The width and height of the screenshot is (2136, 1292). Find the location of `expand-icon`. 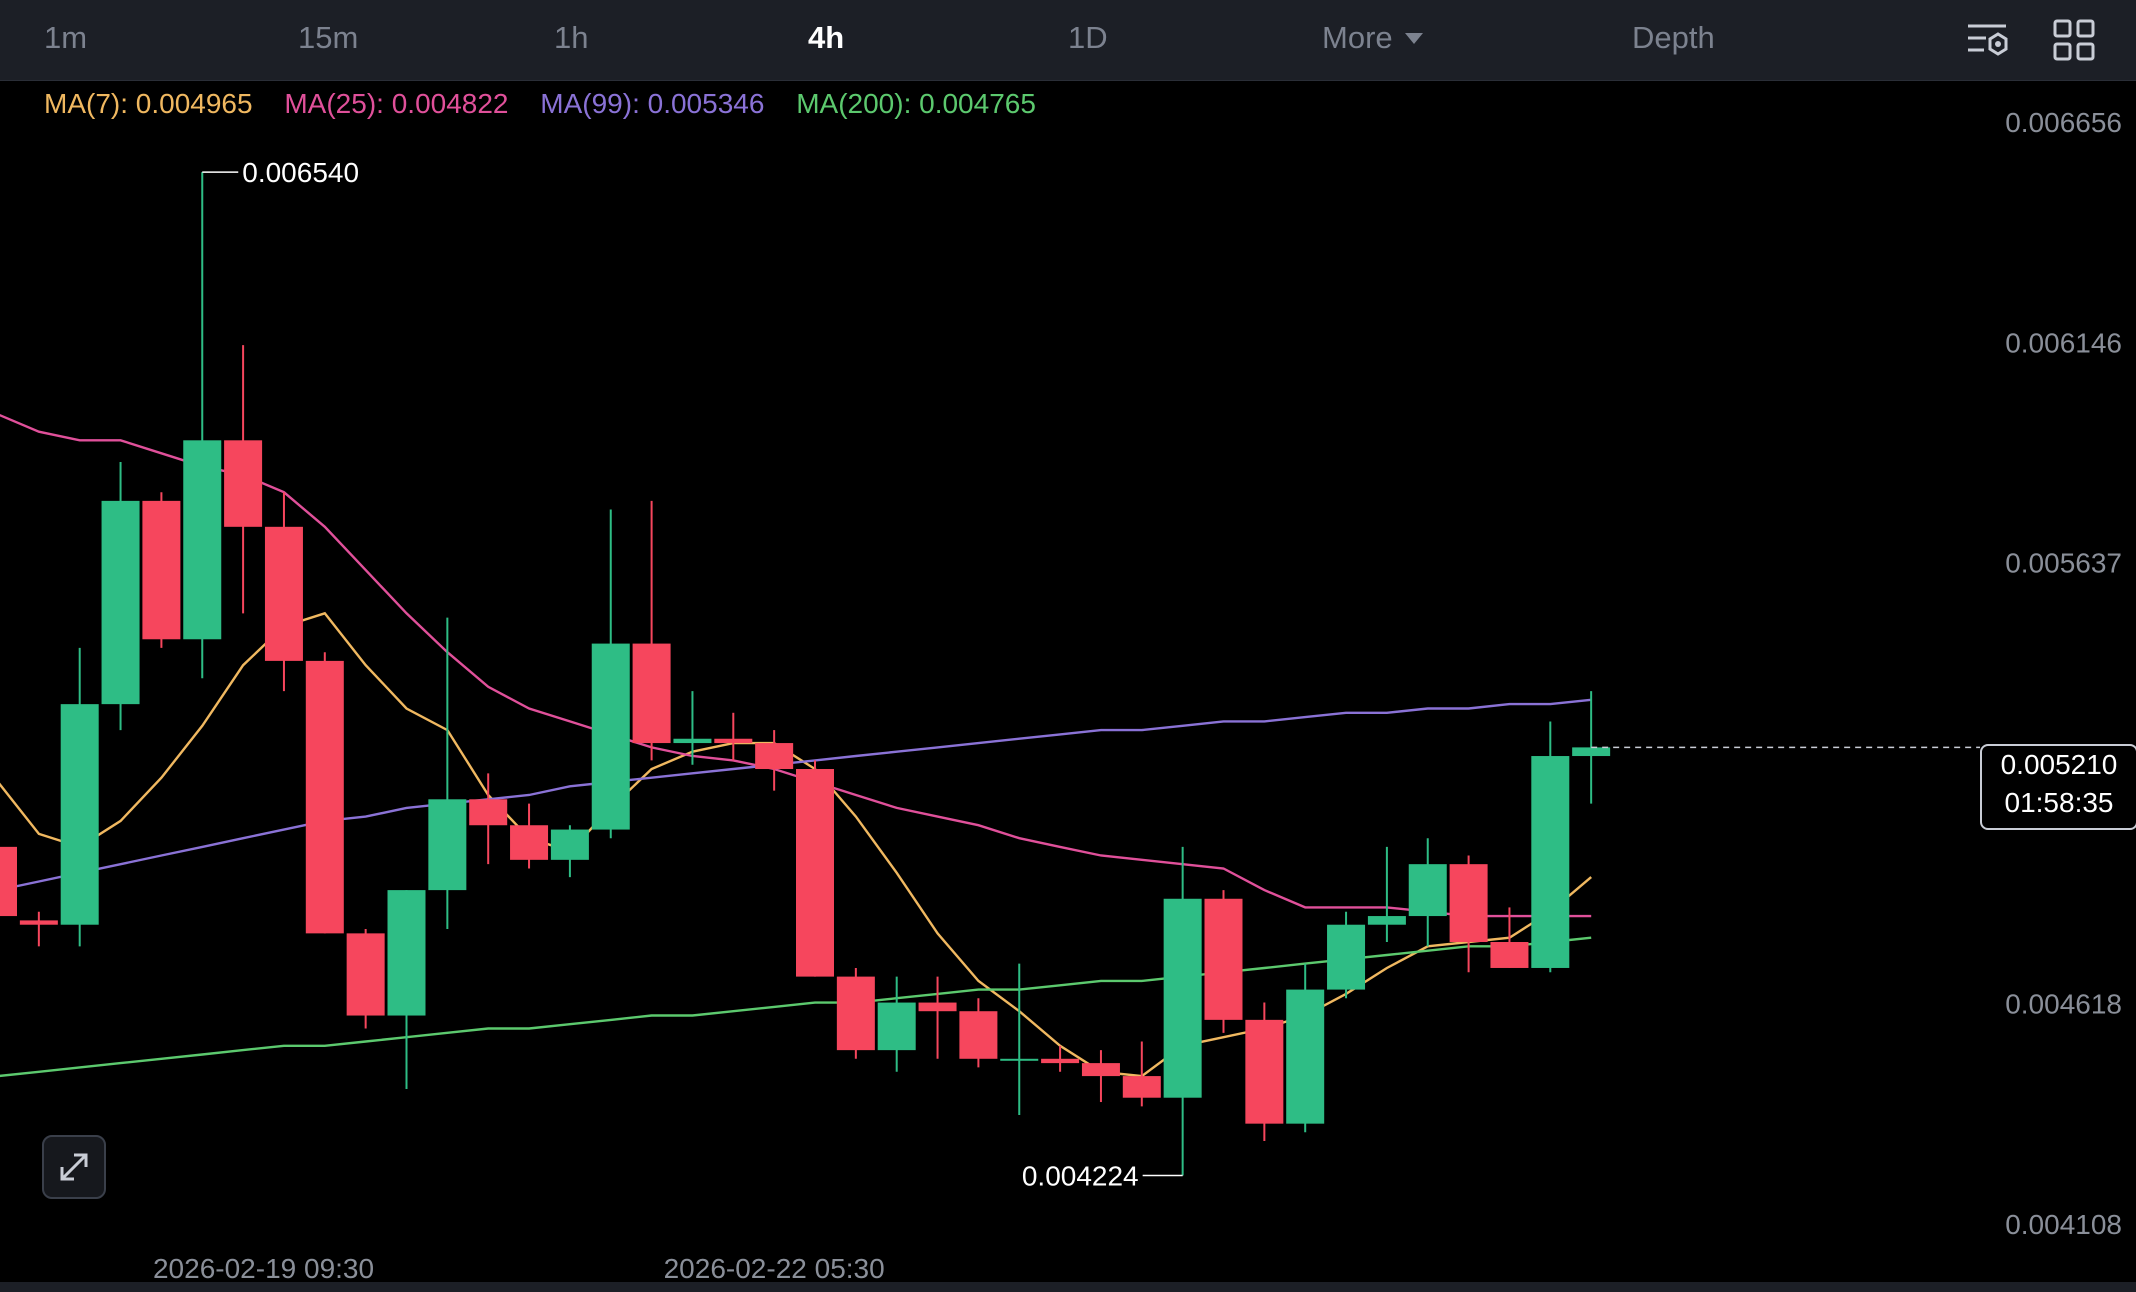

expand-icon is located at coordinates (74, 1167).